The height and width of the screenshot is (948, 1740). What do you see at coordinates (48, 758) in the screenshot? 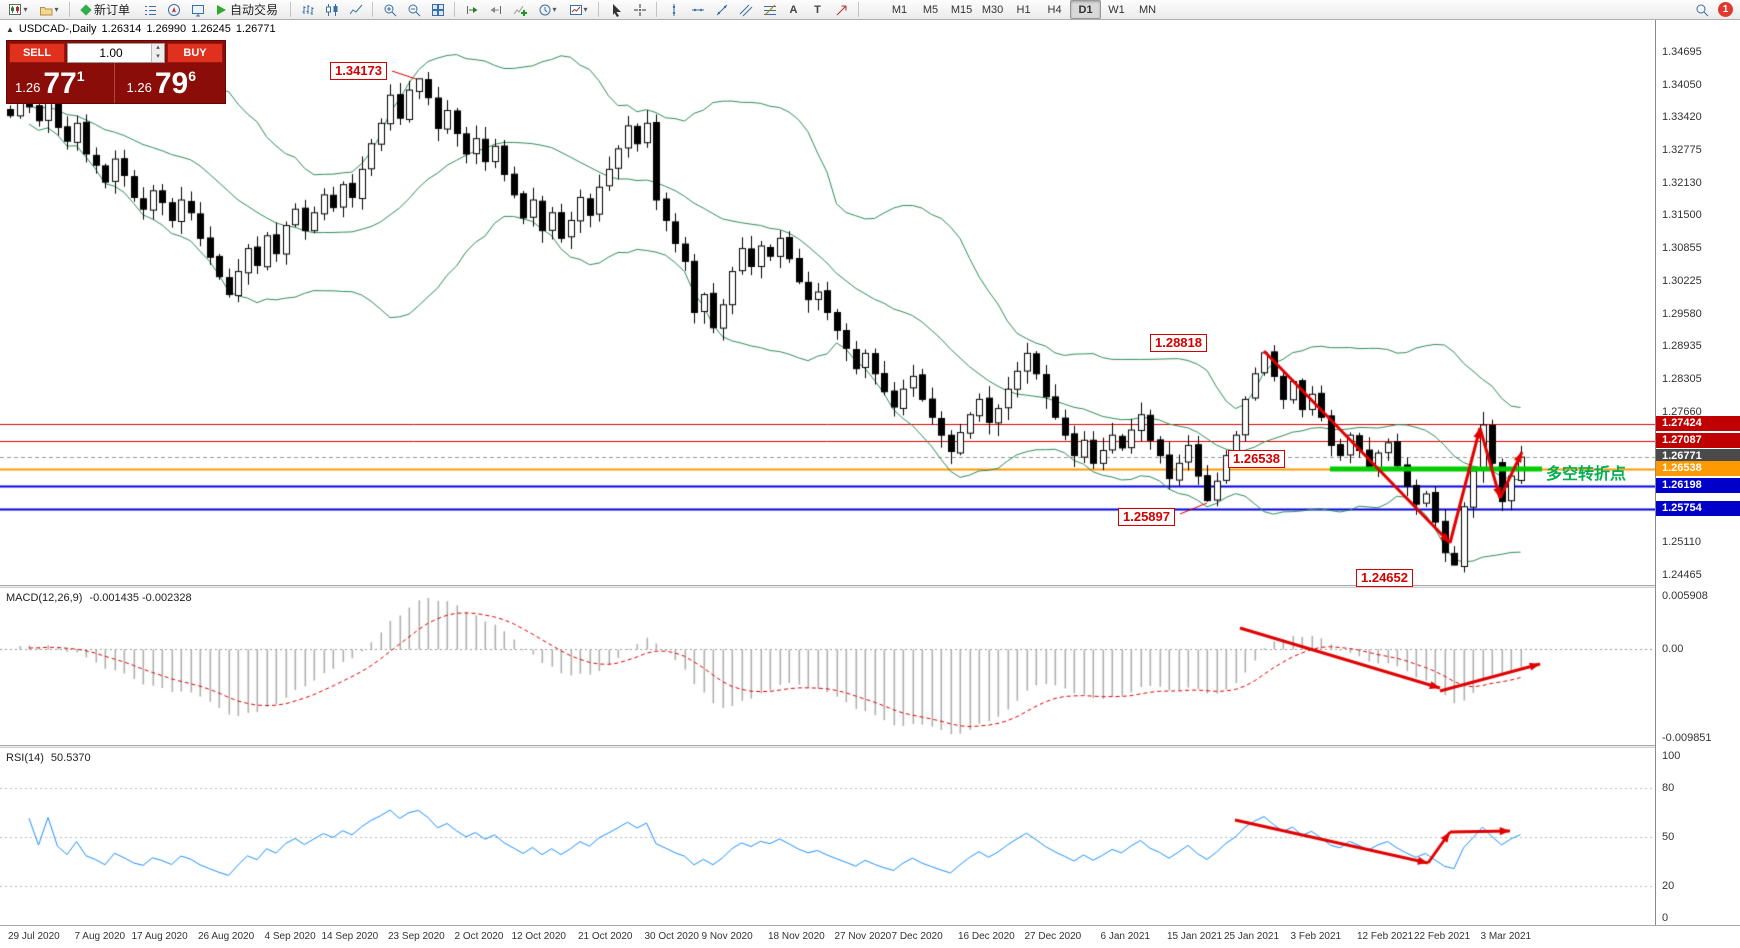
I see `rsi-indicator-label: RSI(14) 50.5370` at bounding box center [48, 758].